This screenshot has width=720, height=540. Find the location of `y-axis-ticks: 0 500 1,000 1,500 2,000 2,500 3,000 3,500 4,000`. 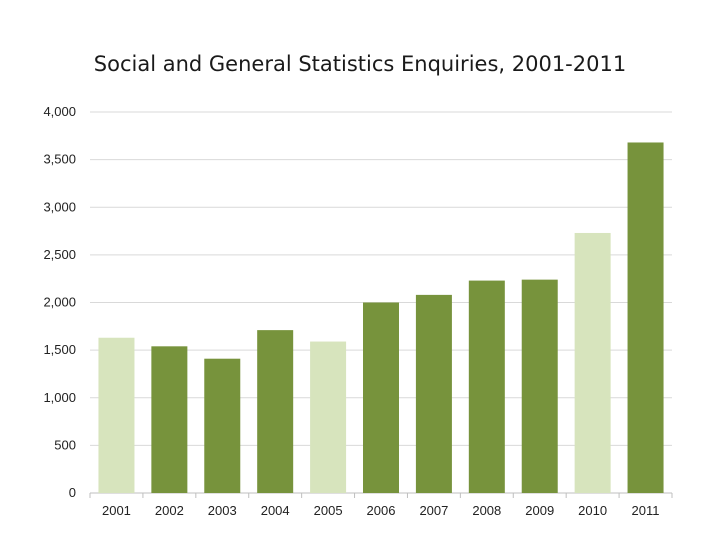

y-axis-ticks: 0 500 1,000 1,500 2,000 2,500 3,000 3,500 4,000 is located at coordinates (59, 302).